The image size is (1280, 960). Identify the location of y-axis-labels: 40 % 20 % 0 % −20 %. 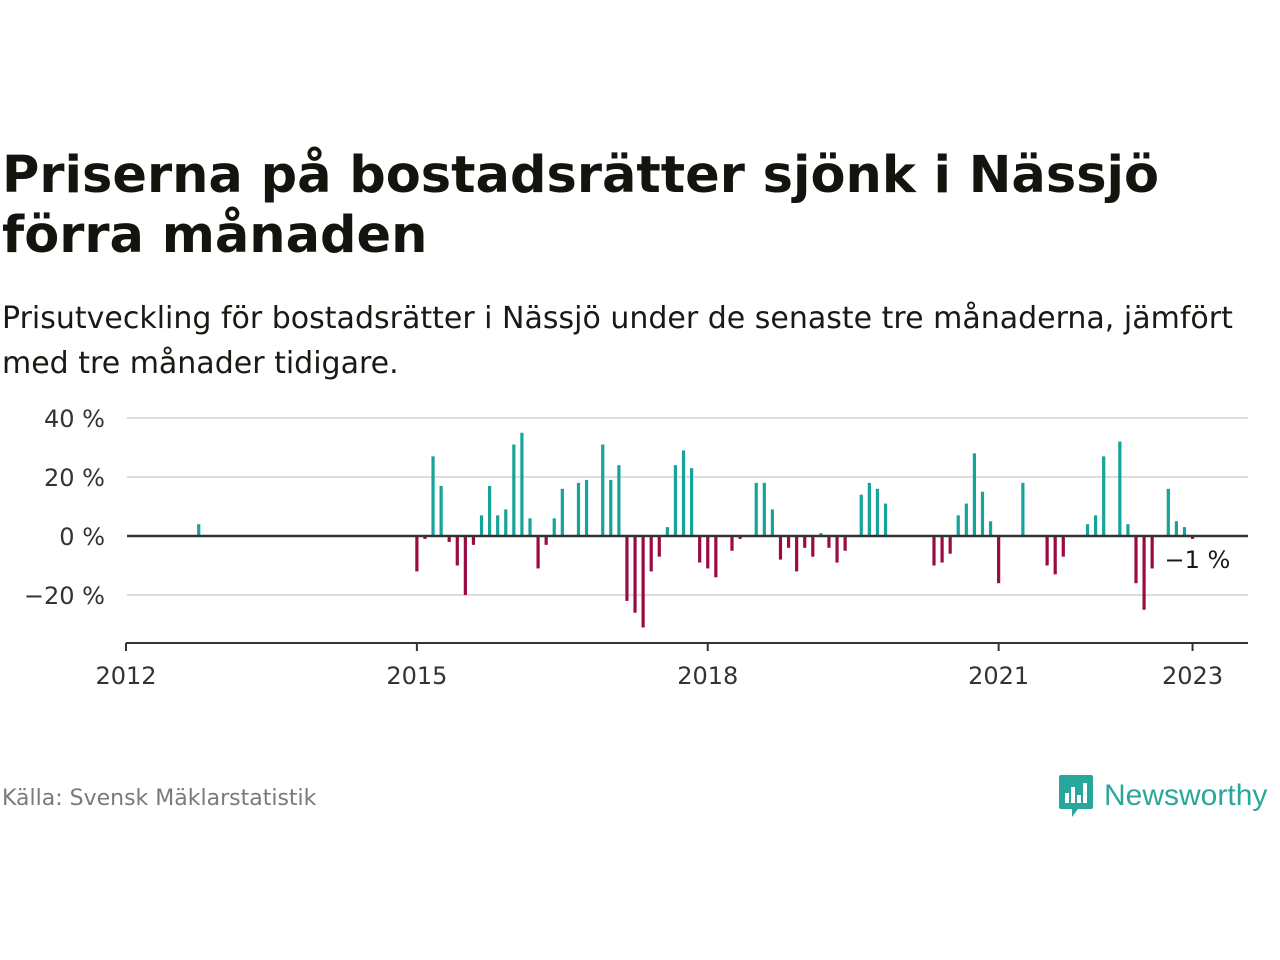
(64, 507).